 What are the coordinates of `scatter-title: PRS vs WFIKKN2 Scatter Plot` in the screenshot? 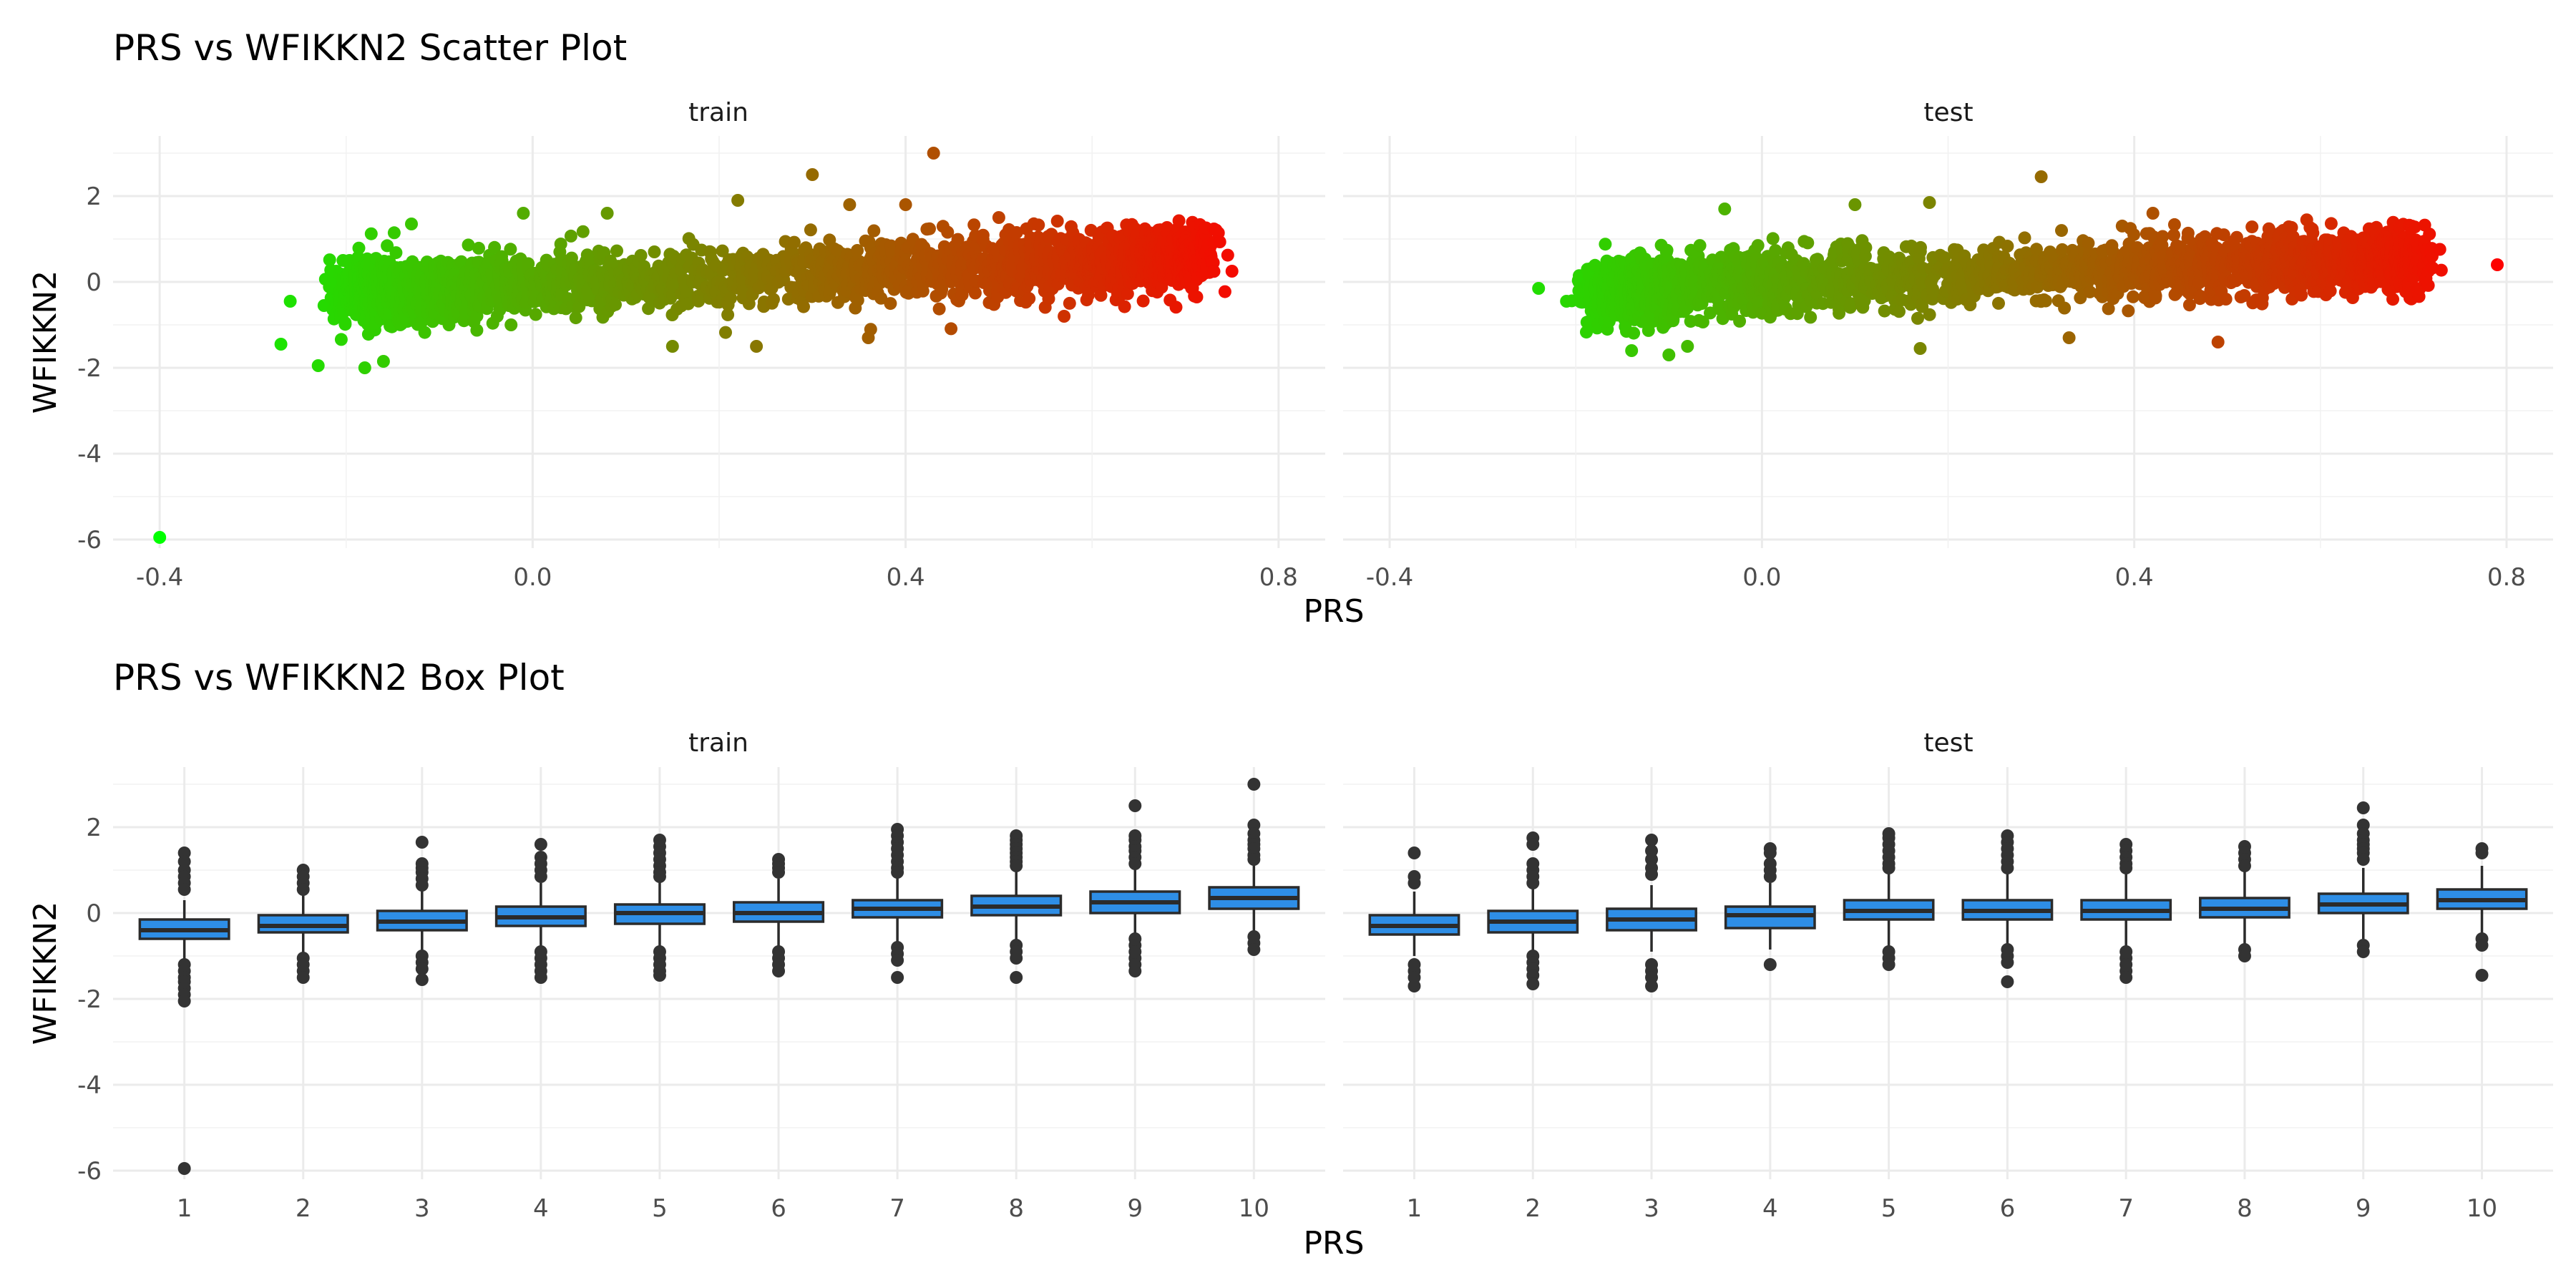 It's located at (370, 48).